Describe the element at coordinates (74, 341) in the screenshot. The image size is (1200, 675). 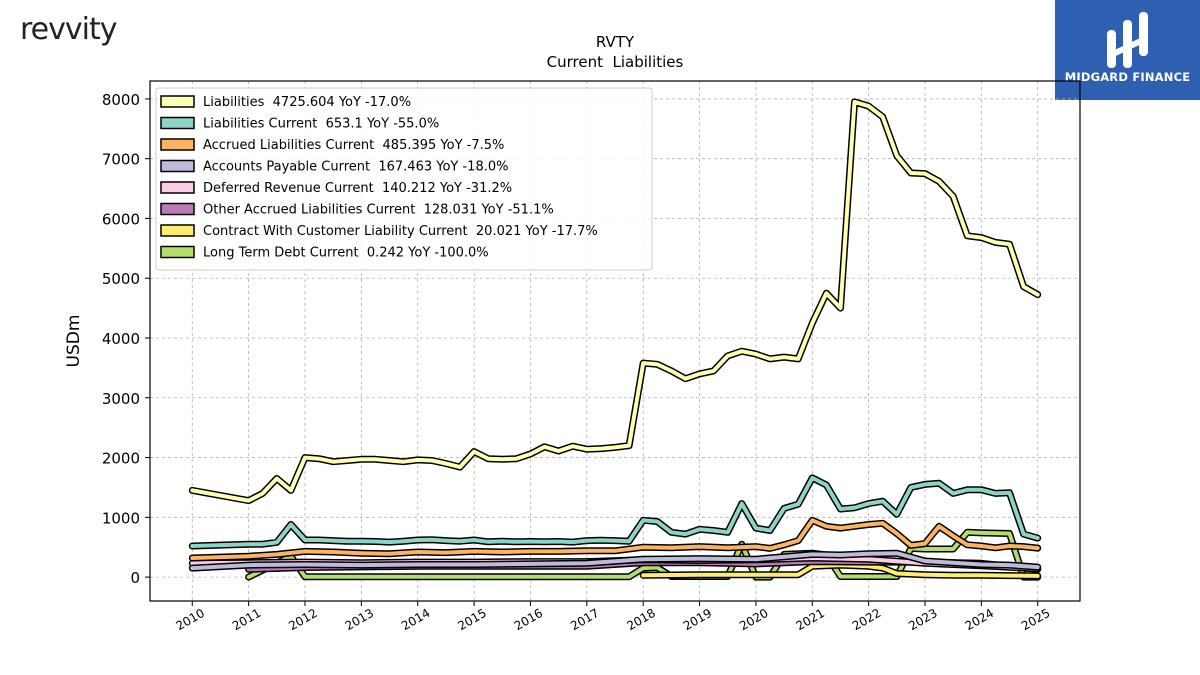
I see `y-axis-label: USDm` at that location.